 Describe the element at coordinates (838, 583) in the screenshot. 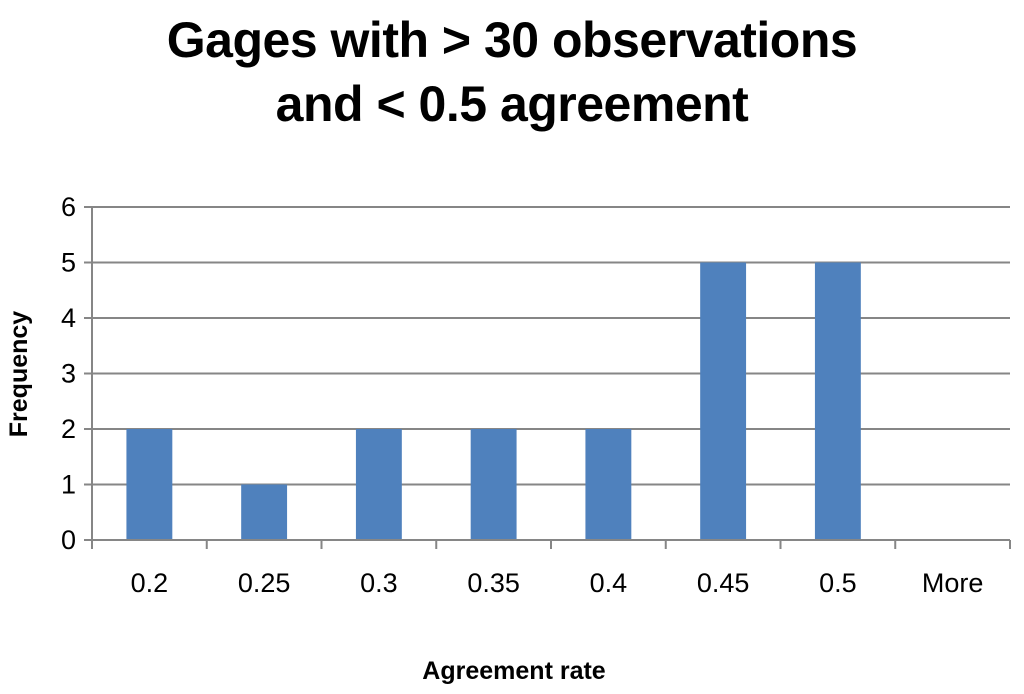

I see `x-tick-label: 0.5` at that location.